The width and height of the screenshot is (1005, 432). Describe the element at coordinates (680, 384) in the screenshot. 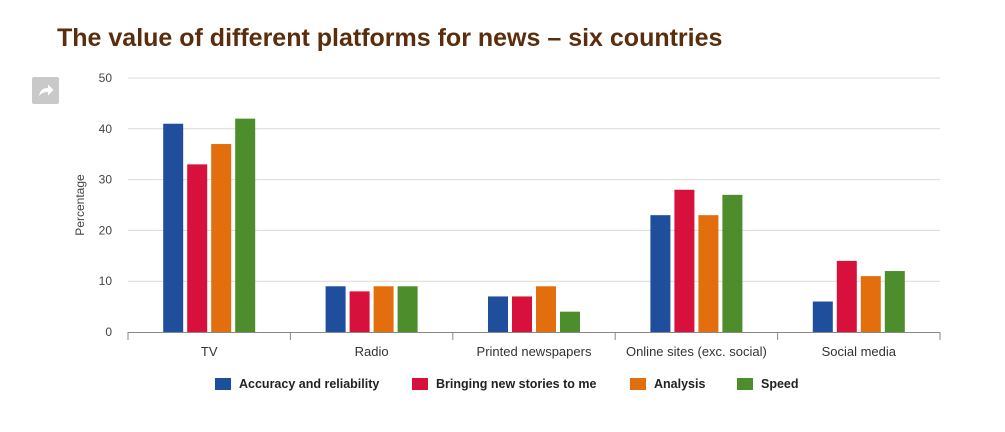

I see `legend-label: Analysis` at that location.